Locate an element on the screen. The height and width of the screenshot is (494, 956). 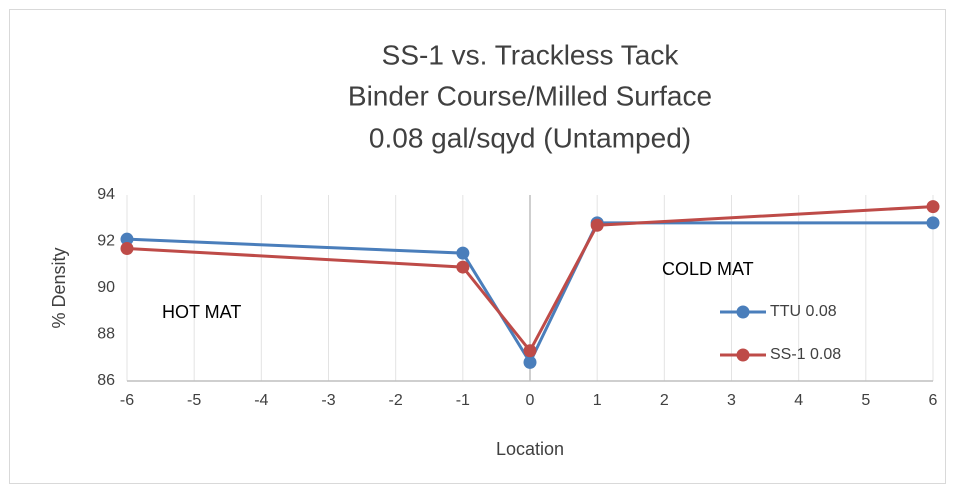
x-tick-label: -5 is located at coordinates (194, 400).